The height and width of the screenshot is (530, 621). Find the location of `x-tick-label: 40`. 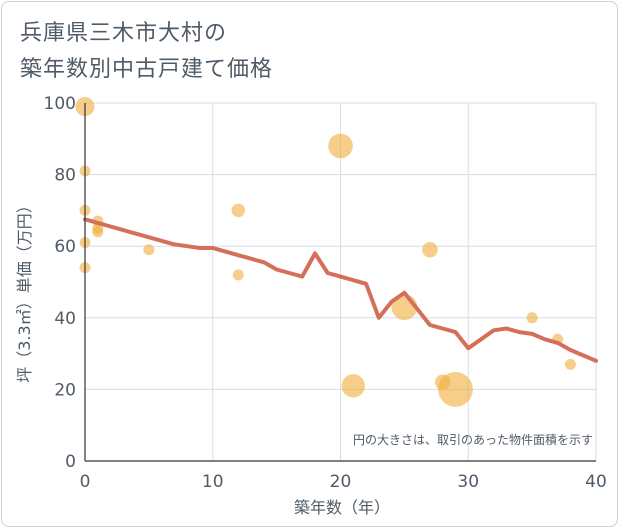

x-tick-label: 40 is located at coordinates (596, 482).